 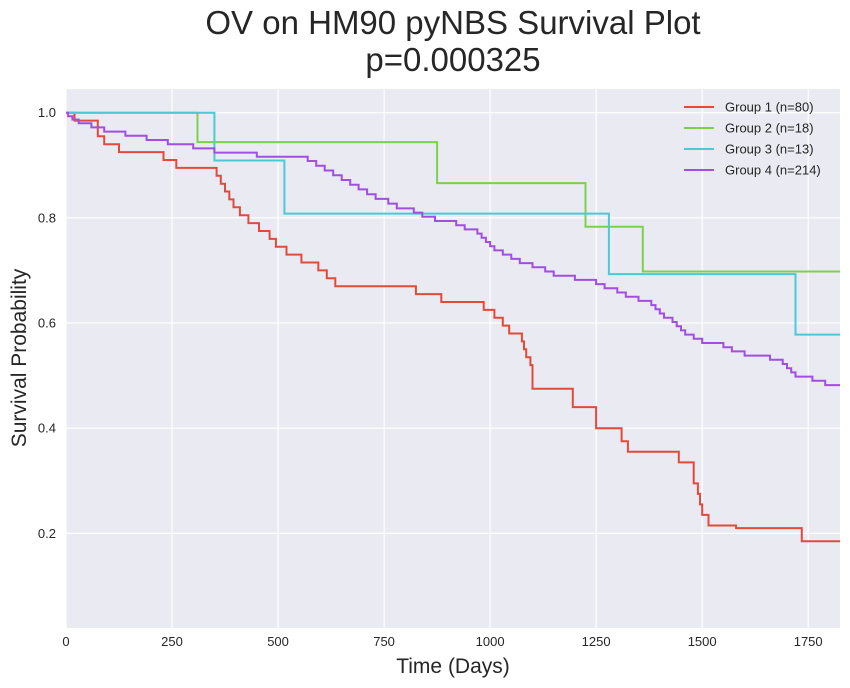 What do you see at coordinates (596, 641) in the screenshot?
I see `x-tick-label: 1250` at bounding box center [596, 641].